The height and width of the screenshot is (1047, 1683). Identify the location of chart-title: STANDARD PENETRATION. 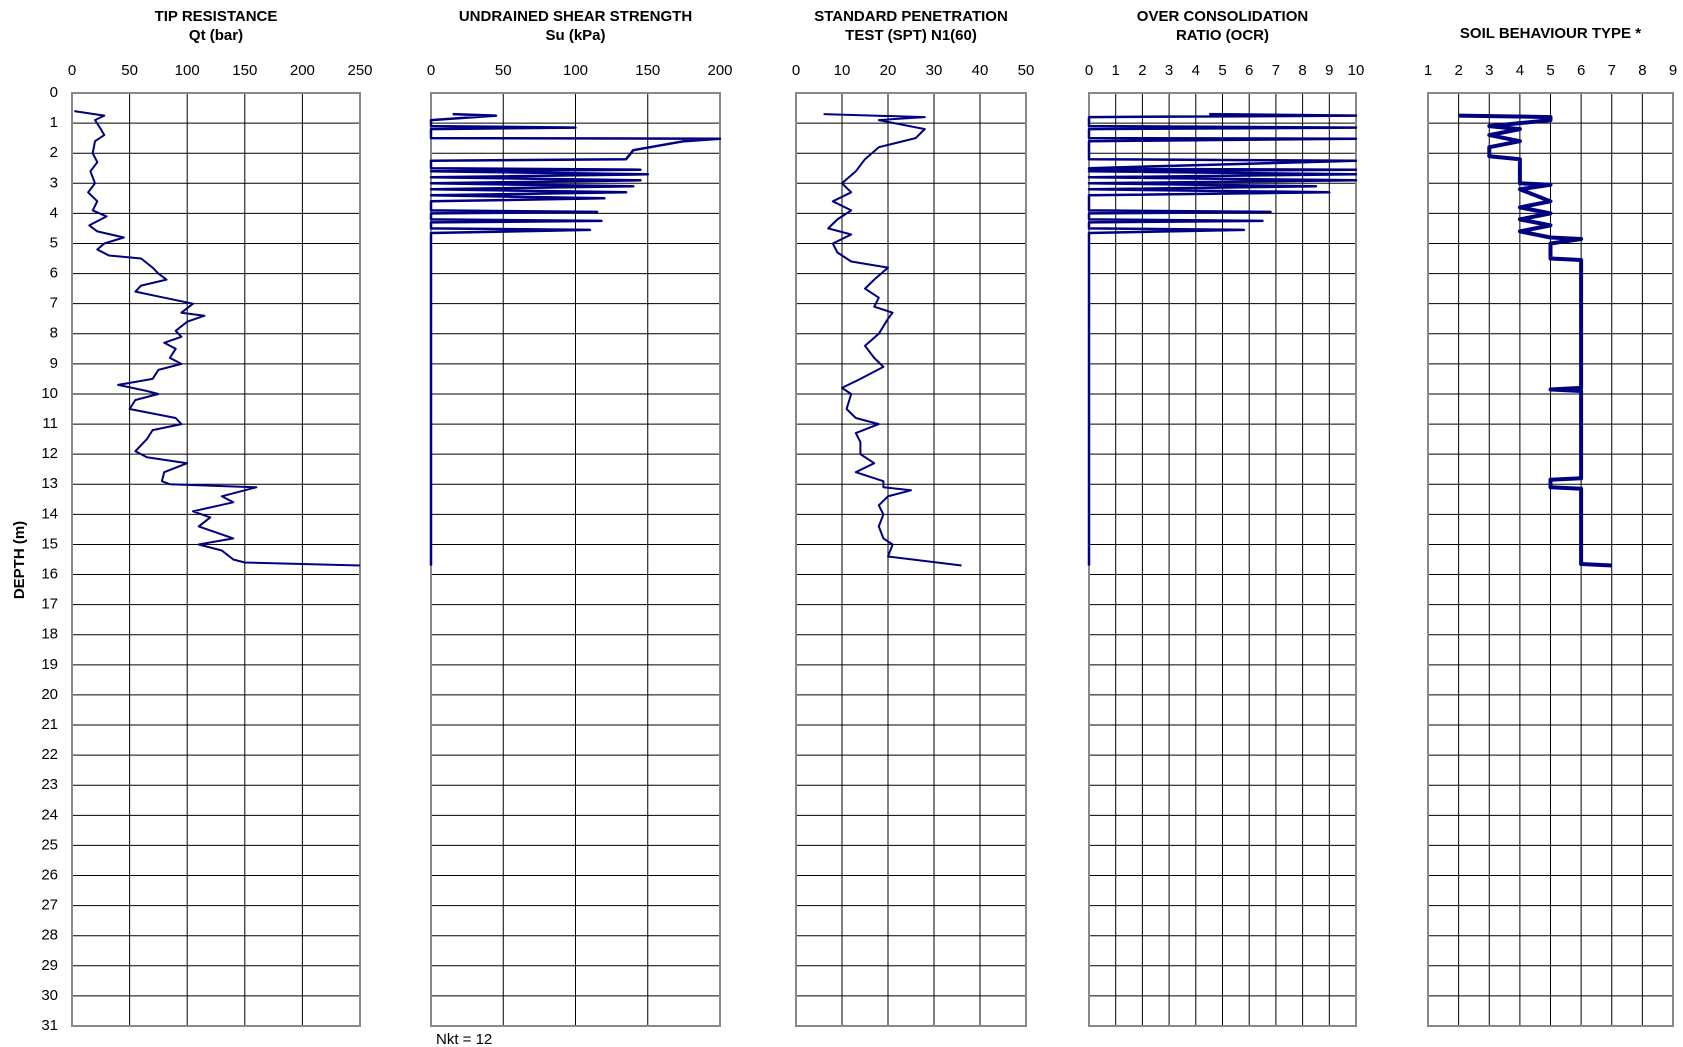
(911, 16).